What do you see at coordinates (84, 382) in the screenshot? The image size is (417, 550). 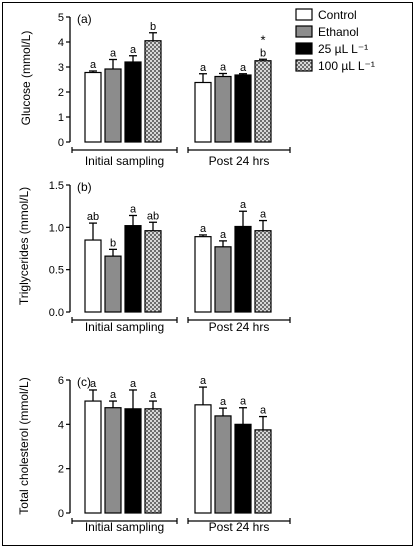 I see `panel-label: (c)` at bounding box center [84, 382].